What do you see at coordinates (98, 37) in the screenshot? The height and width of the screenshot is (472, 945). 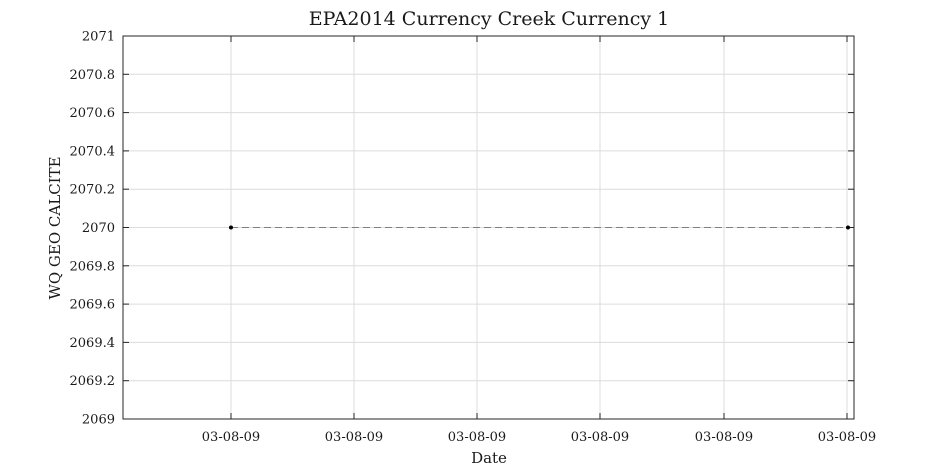 I see `y-tick-label: 2071` at bounding box center [98, 37].